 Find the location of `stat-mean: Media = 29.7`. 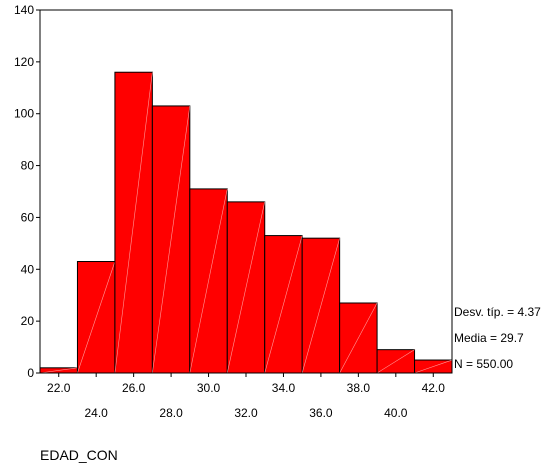

stat-mean: Media = 29.7 is located at coordinates (489, 338).